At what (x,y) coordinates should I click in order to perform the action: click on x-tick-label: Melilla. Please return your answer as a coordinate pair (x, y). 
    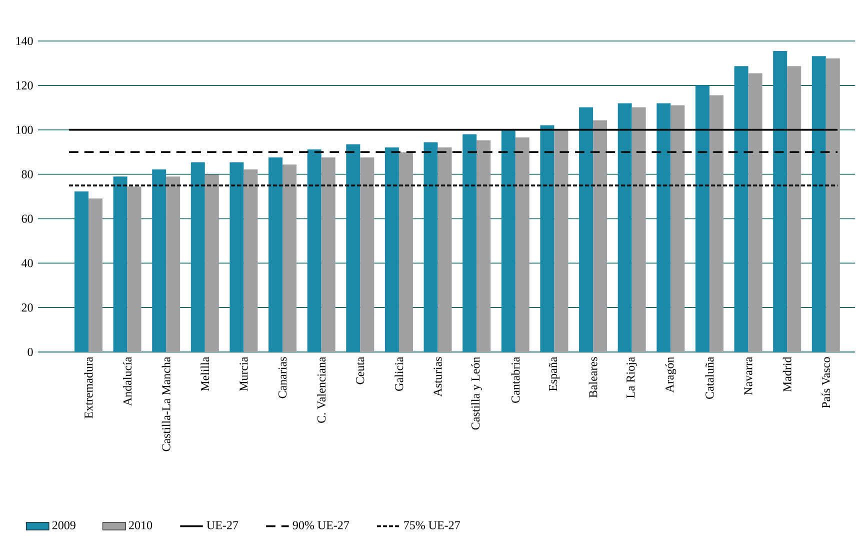
    Looking at the image, I should click on (205, 374).